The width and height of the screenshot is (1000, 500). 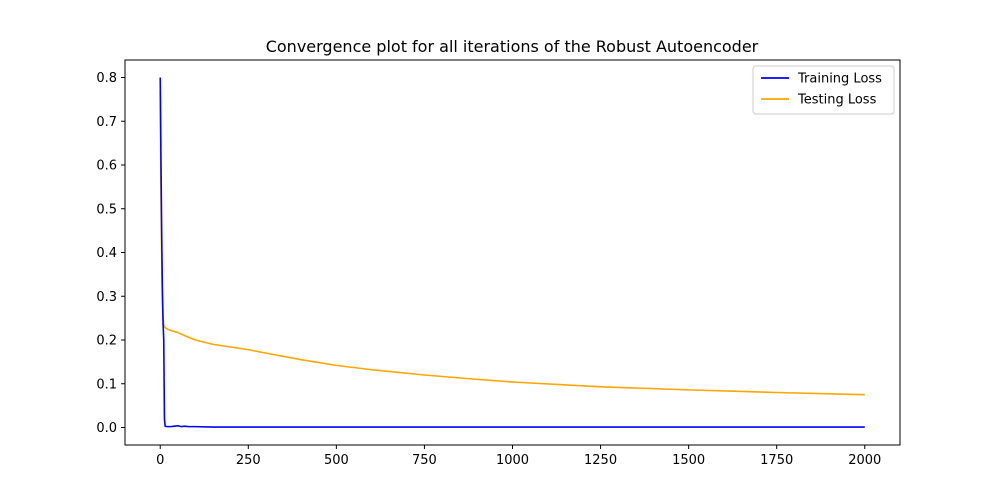 What do you see at coordinates (106, 78) in the screenshot?
I see `y-tick-label: 0.8` at bounding box center [106, 78].